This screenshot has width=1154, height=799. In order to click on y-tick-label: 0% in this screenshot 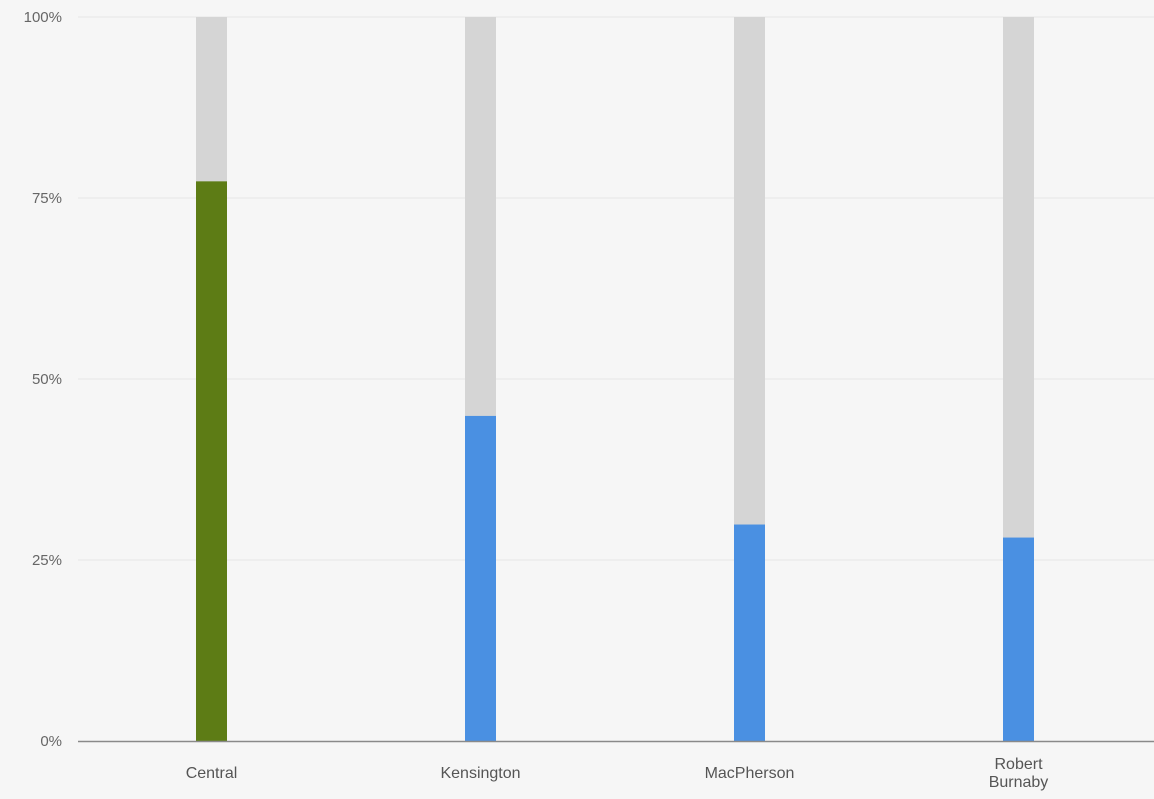, I will do `click(51, 741)`.